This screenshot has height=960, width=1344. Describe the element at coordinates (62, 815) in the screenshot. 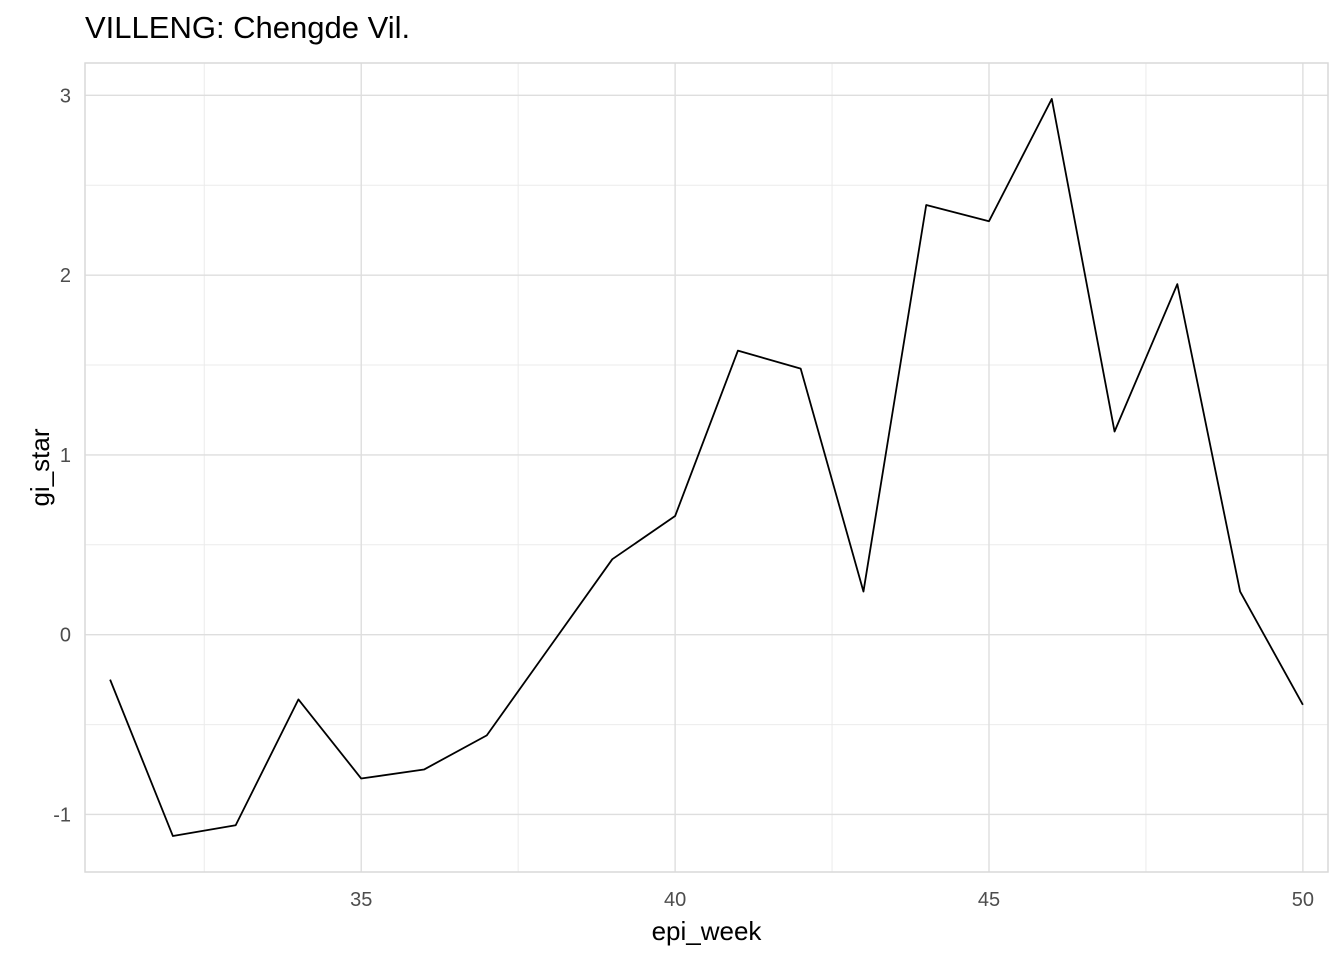

I see `y-tick-label: -1` at that location.